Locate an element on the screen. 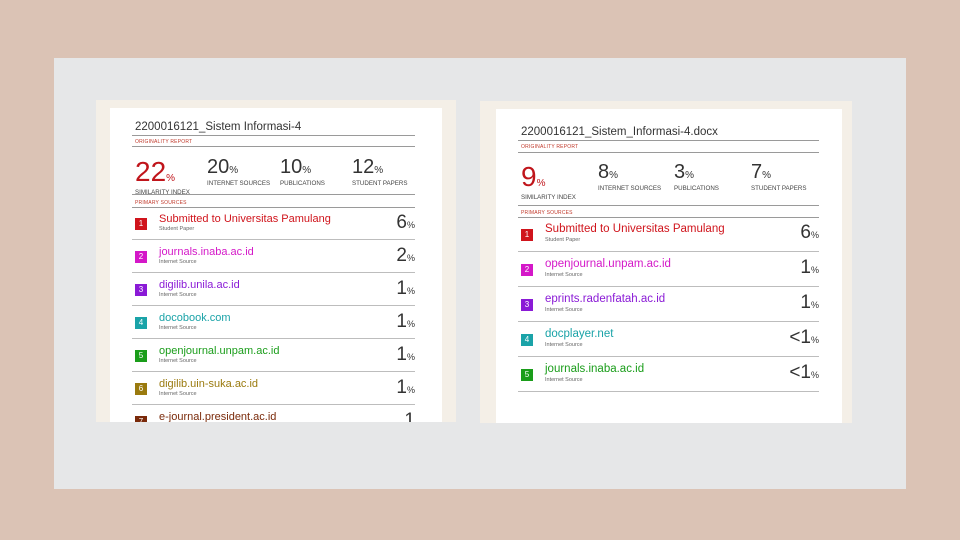 Image resolution: width=960 pixels, height=540 pixels. stat-value: 3 is located at coordinates (680, 172).